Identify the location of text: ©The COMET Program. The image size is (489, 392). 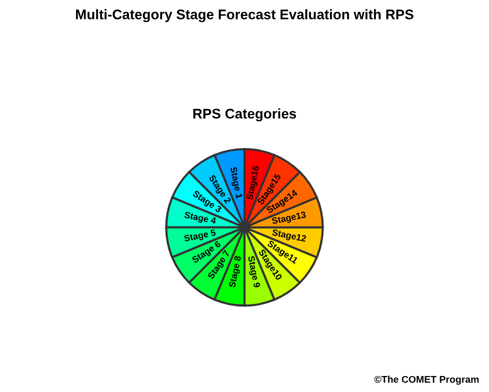
(426, 380).